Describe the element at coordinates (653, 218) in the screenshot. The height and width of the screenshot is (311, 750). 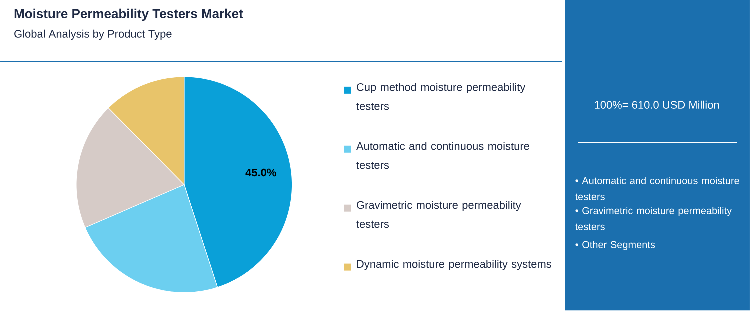
I see `text: • Gravimetric moisture permeability testers` at that location.